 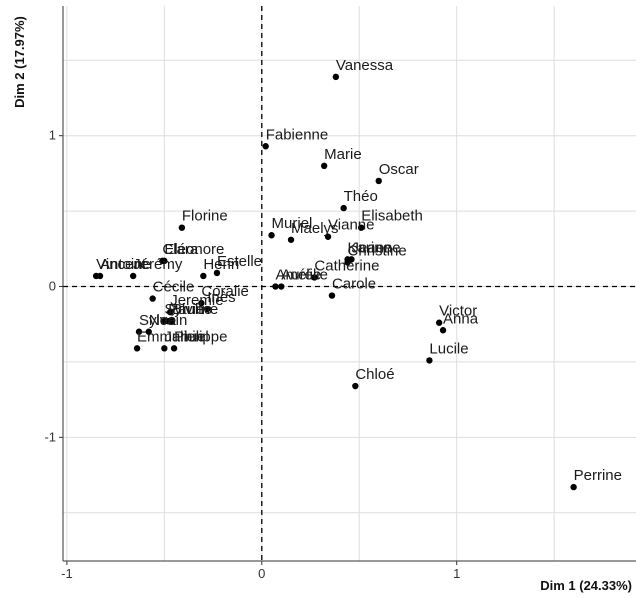 I want to click on point-label: Julien, so click(x=183, y=336).